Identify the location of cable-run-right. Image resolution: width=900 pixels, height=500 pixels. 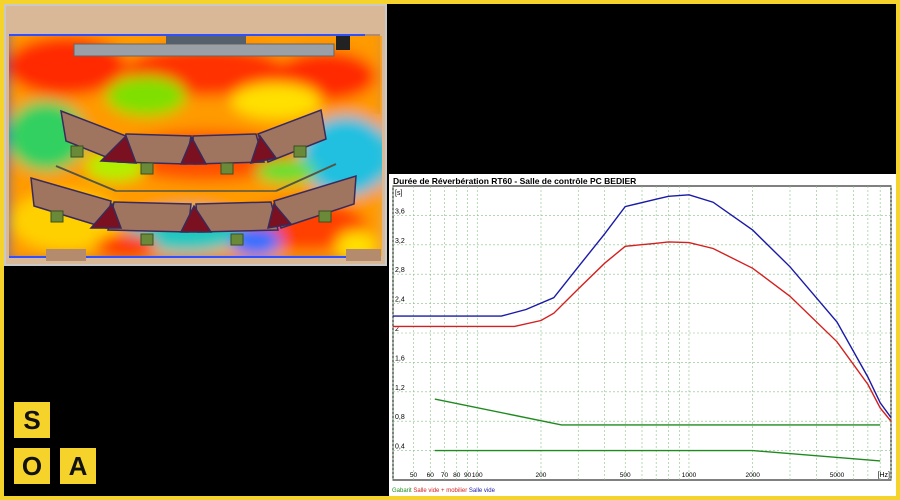
(306, 177).